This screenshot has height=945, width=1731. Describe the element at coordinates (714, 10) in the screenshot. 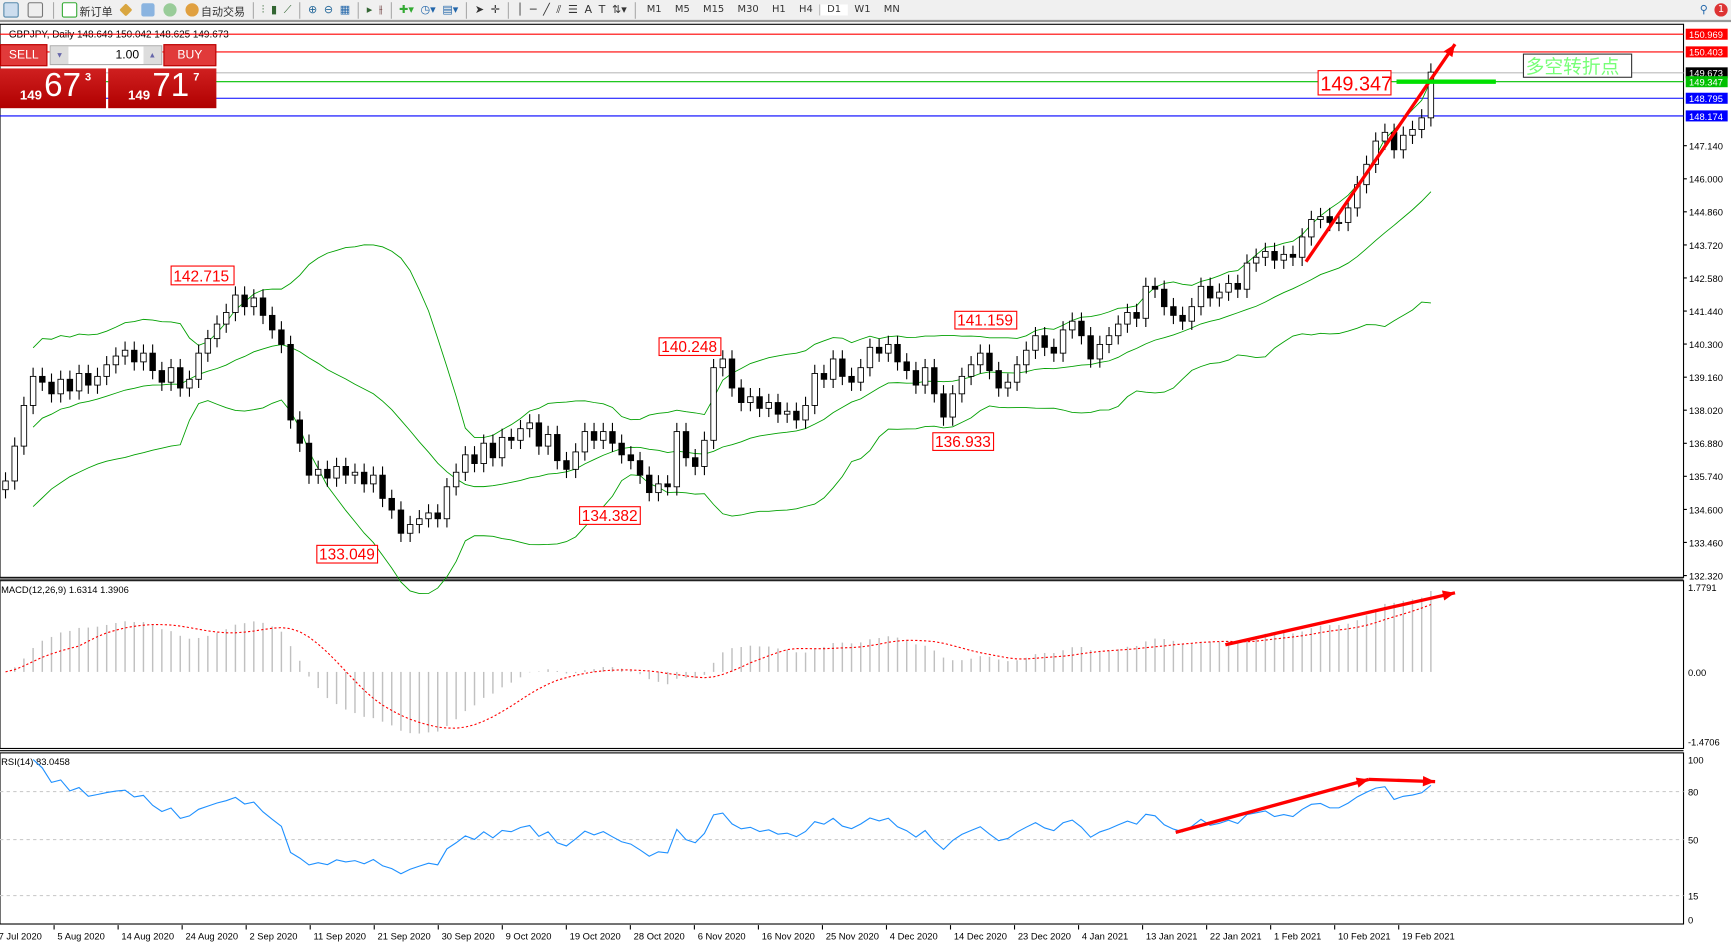

I see `timeframe-m15: M15` at that location.